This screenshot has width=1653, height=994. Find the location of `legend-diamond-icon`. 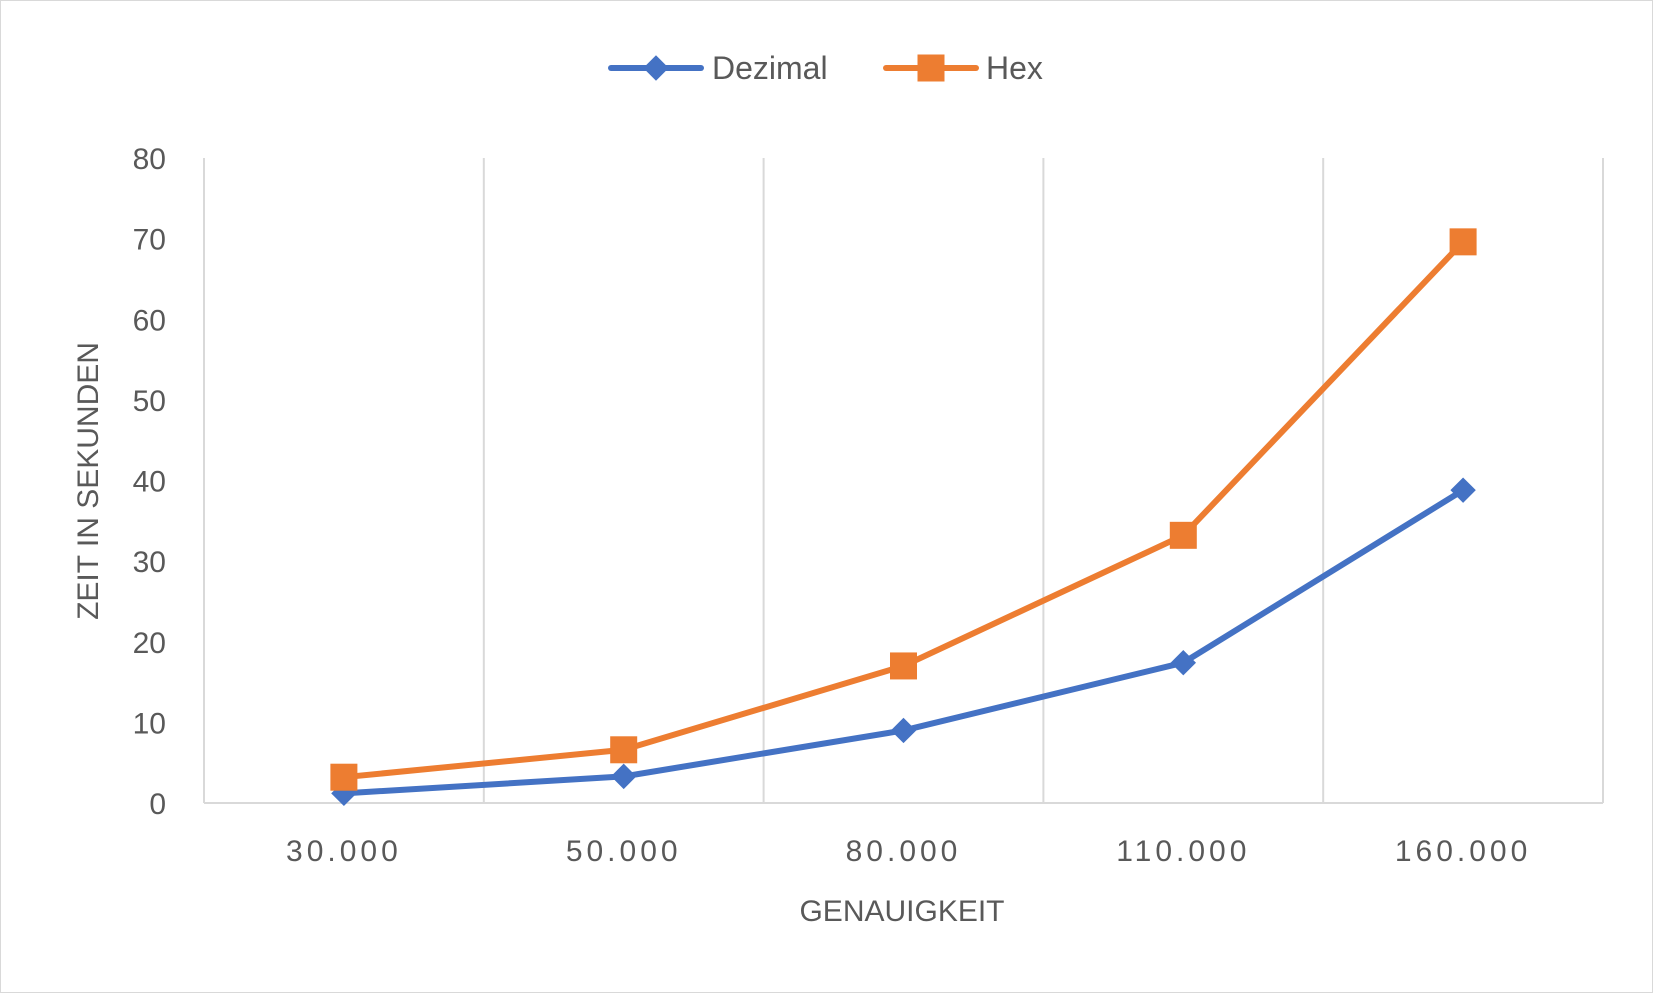

legend-diamond-icon is located at coordinates (656, 68).